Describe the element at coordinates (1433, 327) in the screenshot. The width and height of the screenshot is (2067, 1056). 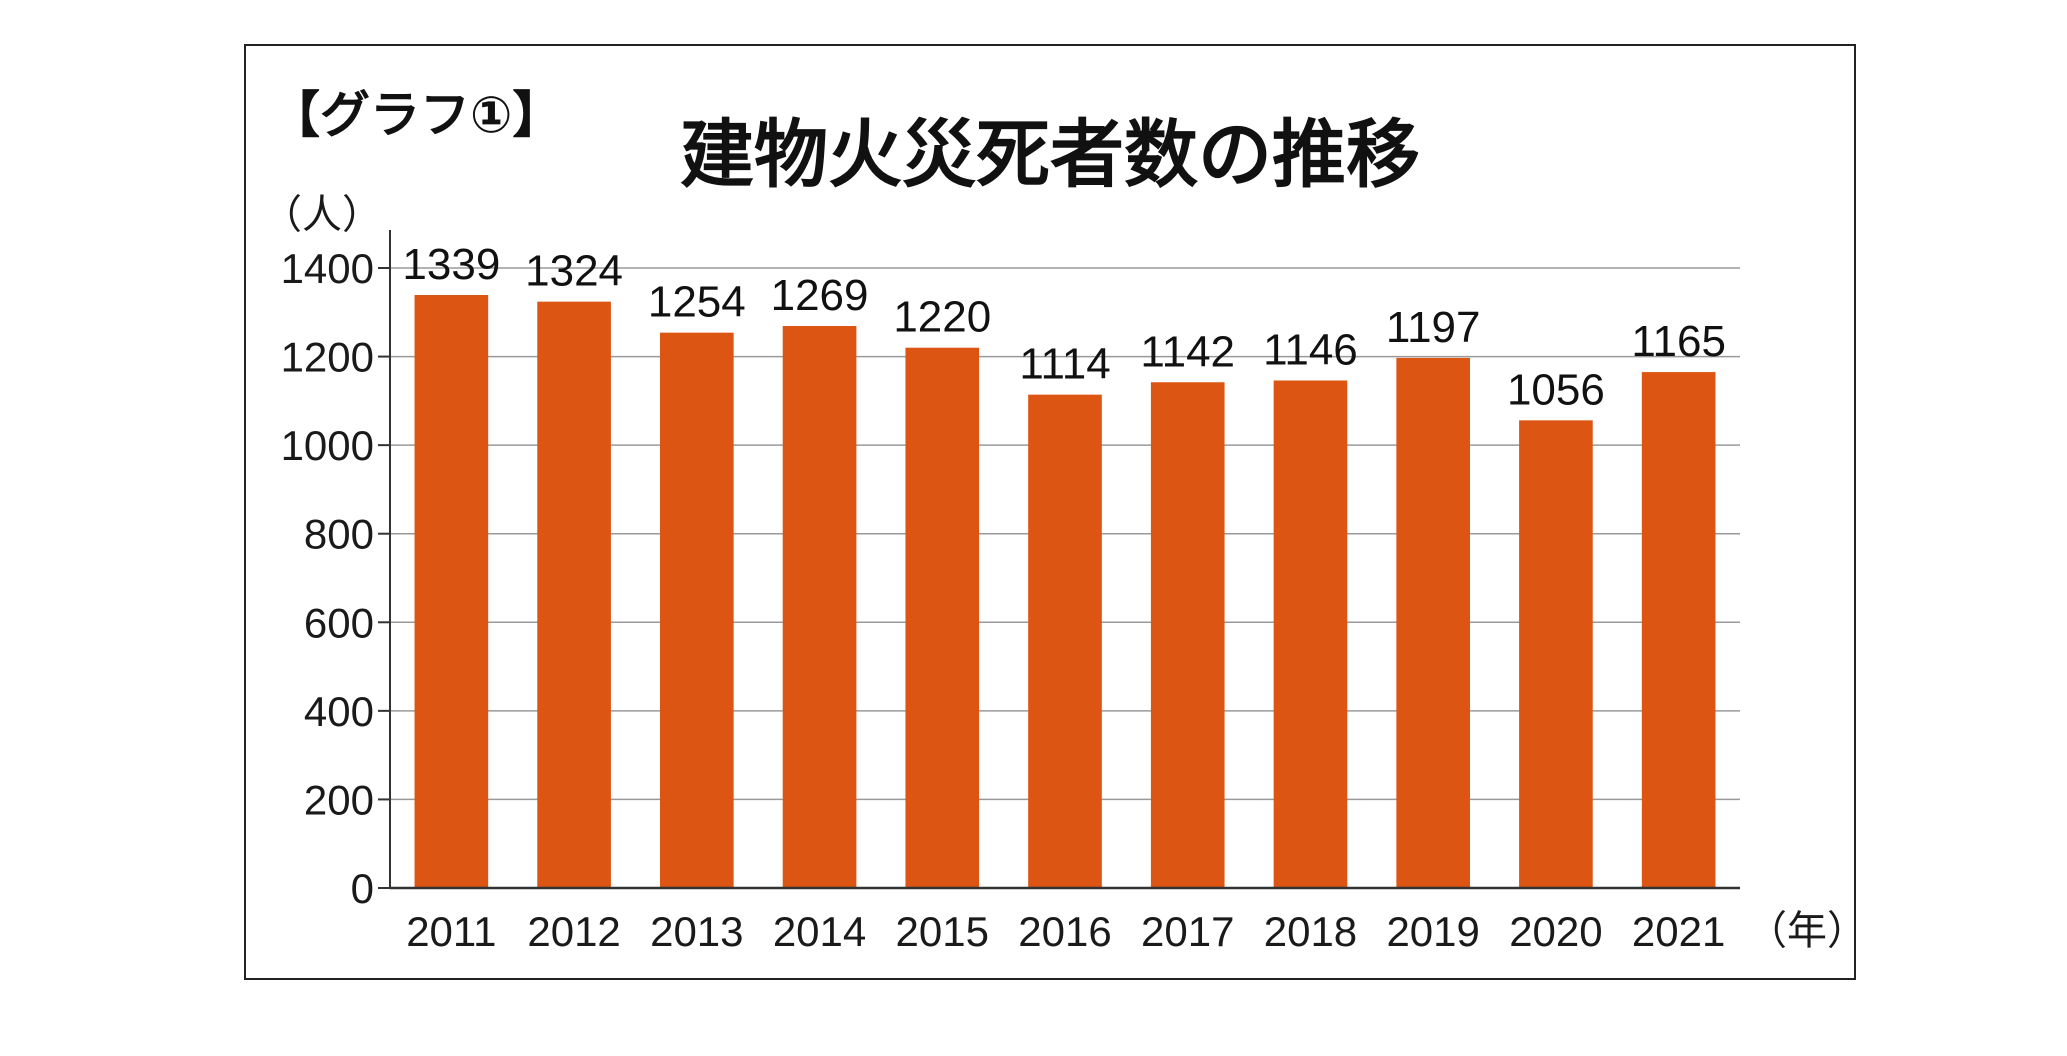
I see `data-label: 1197` at that location.